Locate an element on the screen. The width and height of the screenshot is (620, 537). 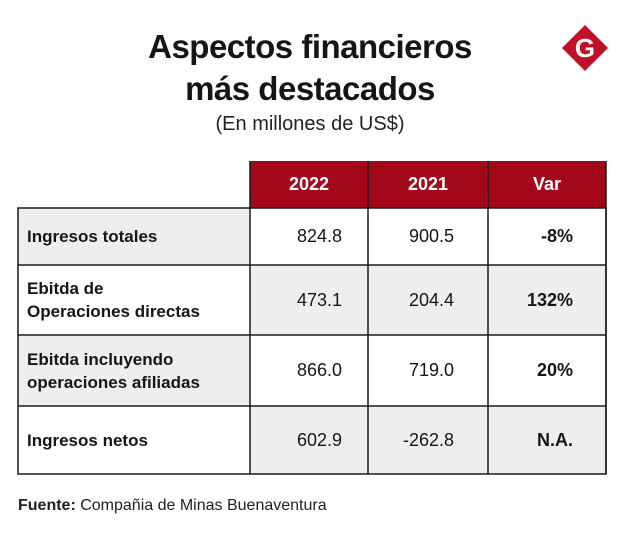
source-text: Compañia de Minas Buenaventura is located at coordinates (201, 505).